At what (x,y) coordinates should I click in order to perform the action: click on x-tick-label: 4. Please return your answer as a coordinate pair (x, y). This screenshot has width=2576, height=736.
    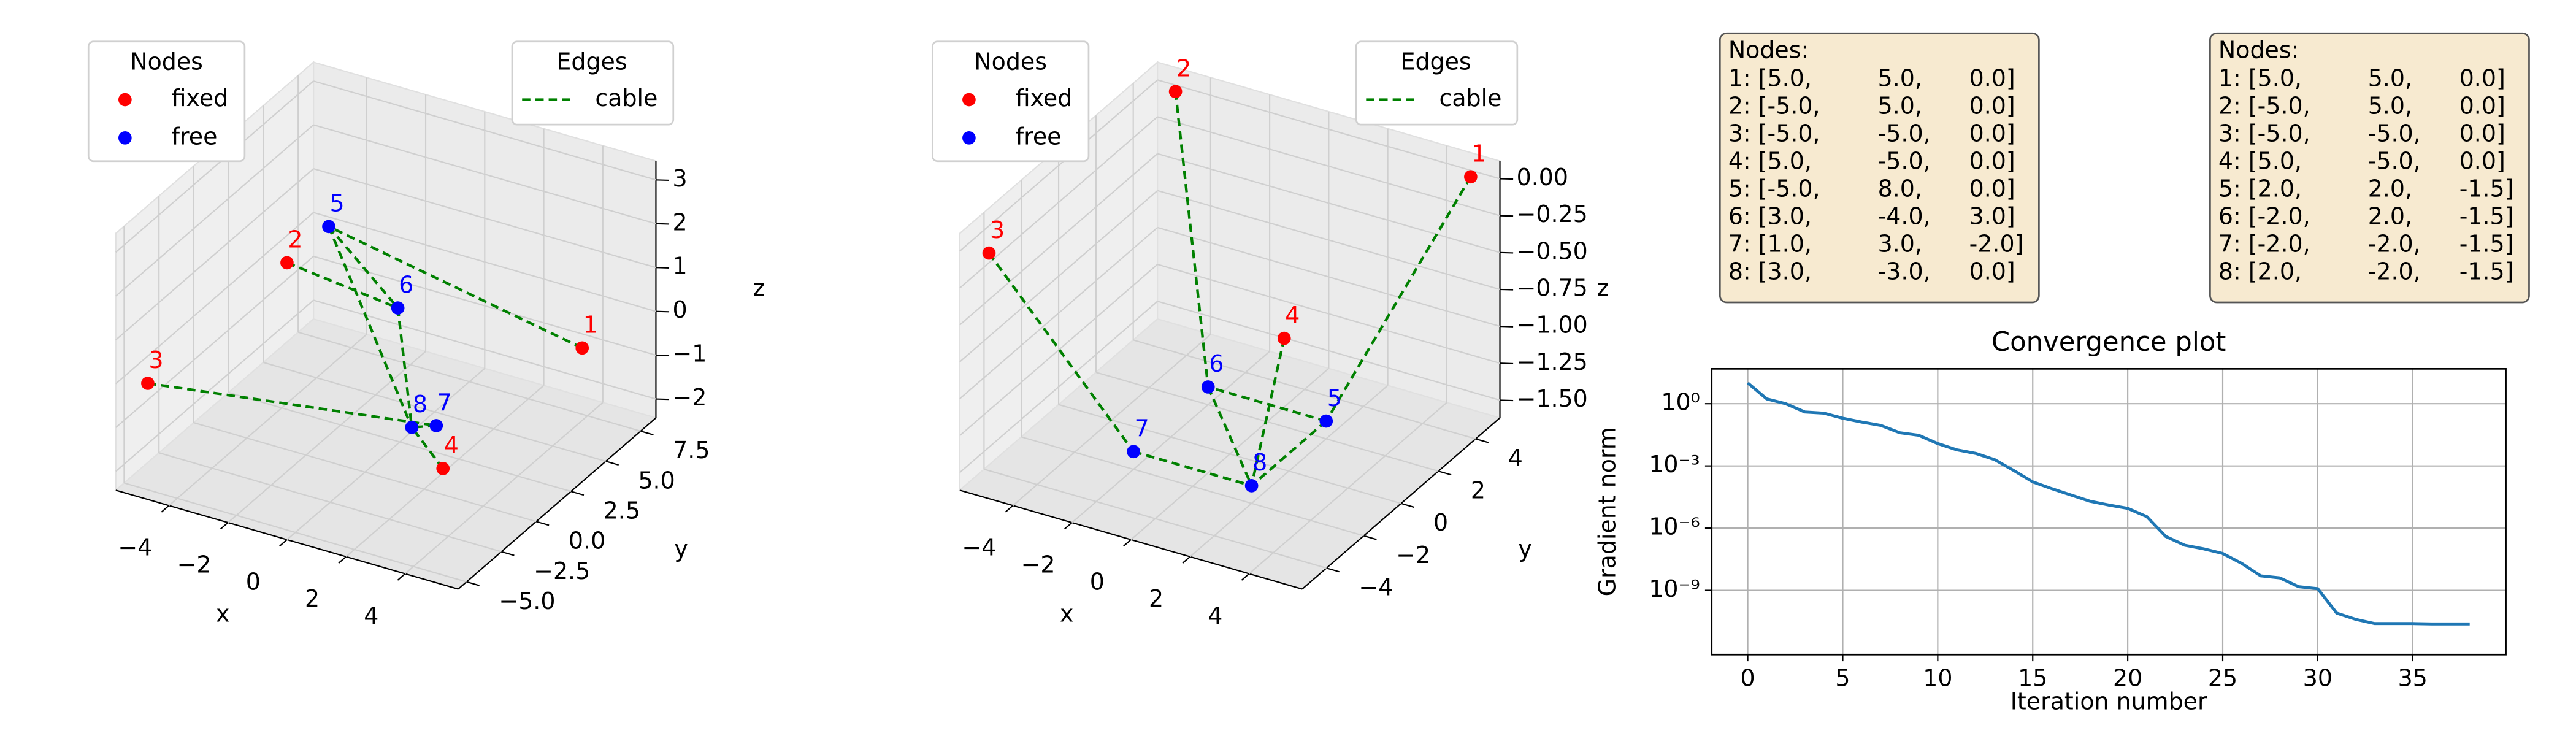
    Looking at the image, I should click on (1215, 615).